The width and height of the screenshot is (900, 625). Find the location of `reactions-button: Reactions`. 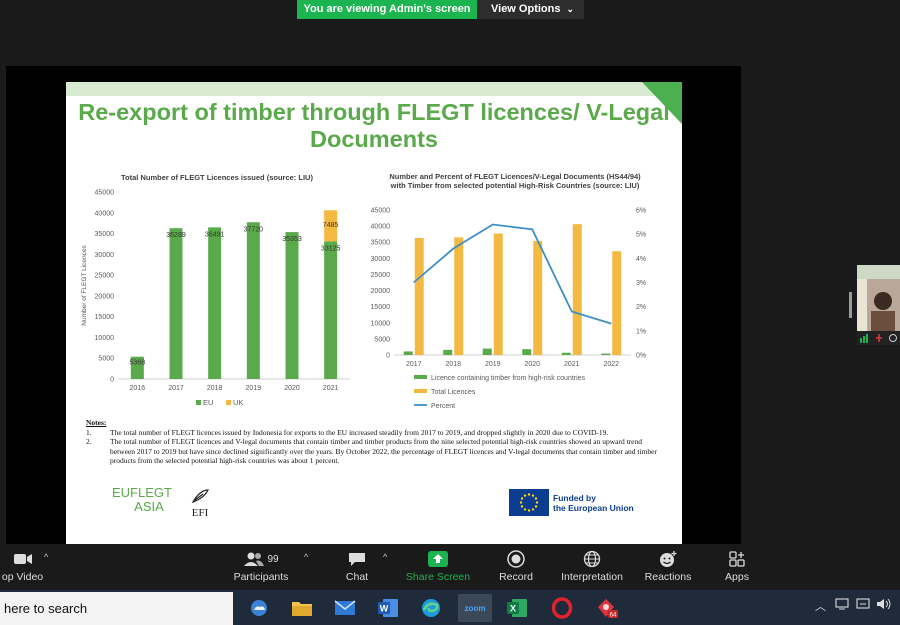

reactions-button: Reactions is located at coordinates (668, 566).